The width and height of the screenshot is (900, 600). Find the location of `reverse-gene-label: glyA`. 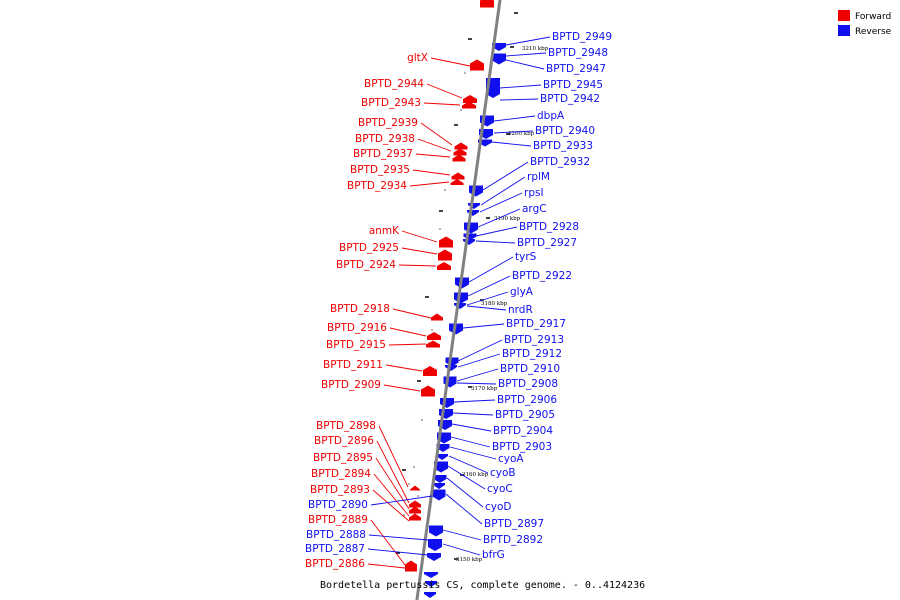

reverse-gene-label: glyA is located at coordinates (522, 292).